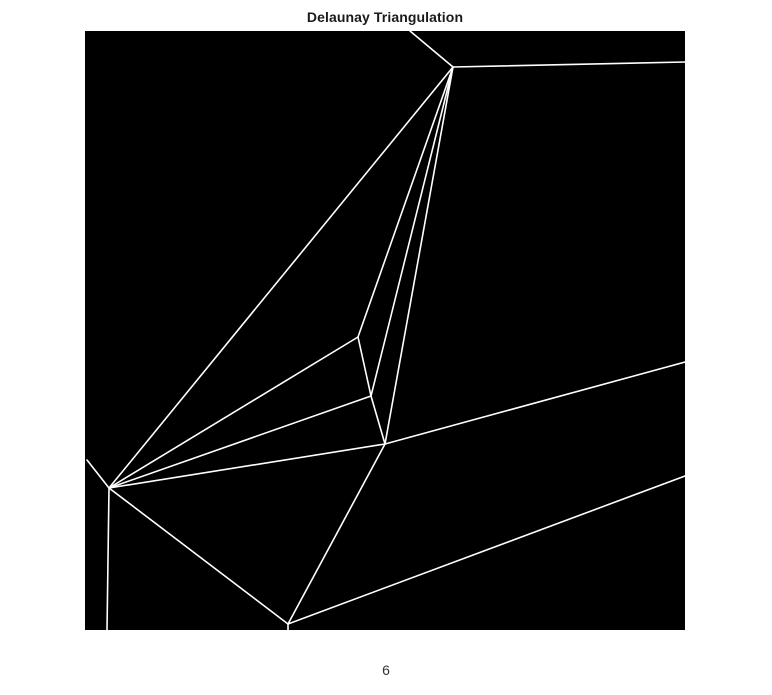 The height and width of the screenshot is (695, 772). What do you see at coordinates (336, 534) in the screenshot?
I see `edge-down-center` at bounding box center [336, 534].